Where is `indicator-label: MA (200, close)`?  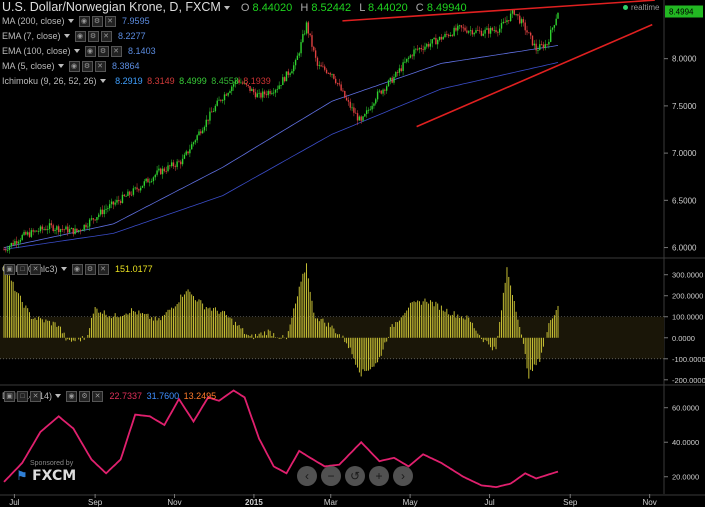 indicator-label: MA (200, close) is located at coordinates (33, 21).